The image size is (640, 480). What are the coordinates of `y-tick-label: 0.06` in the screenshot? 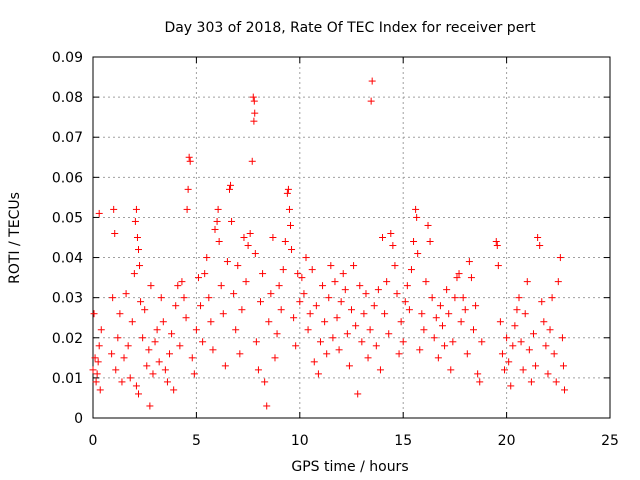 It's located at (67, 178).